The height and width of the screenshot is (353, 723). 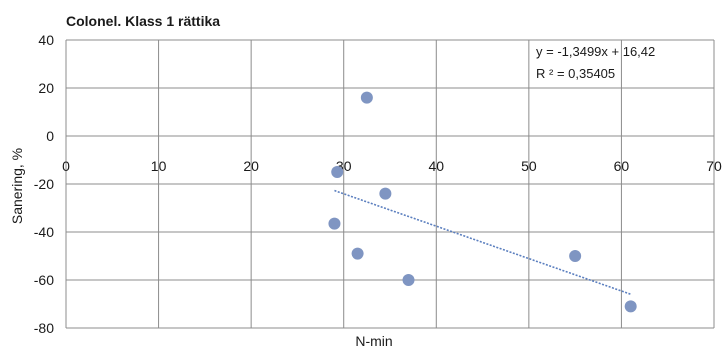 I want to click on y-tick-label: 20, so click(x=46, y=88).